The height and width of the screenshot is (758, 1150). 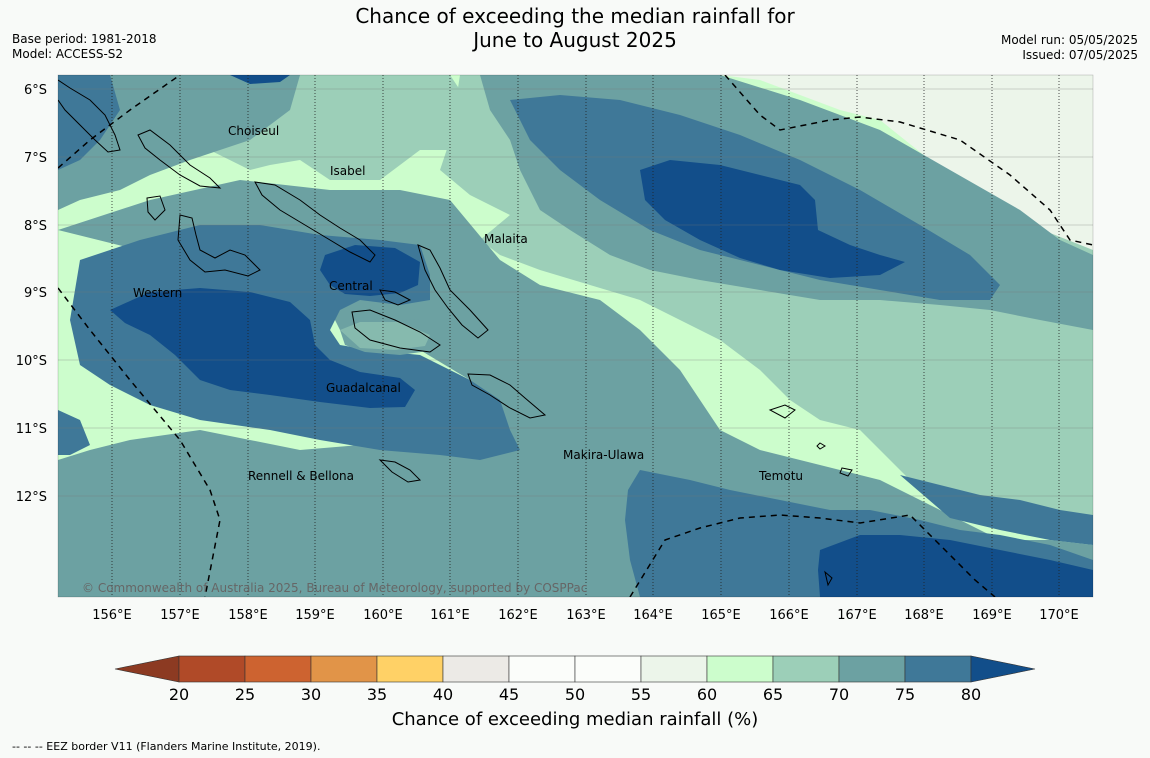 I want to click on lat-label: 8°S, so click(x=35, y=226).